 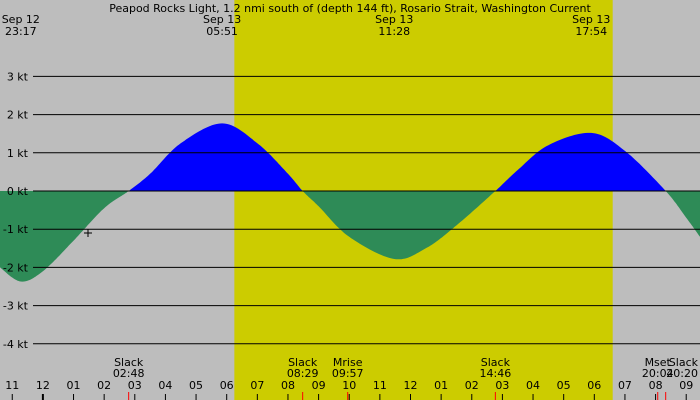 I want to click on y-tick-label: -1 kt, so click(x=16, y=229).